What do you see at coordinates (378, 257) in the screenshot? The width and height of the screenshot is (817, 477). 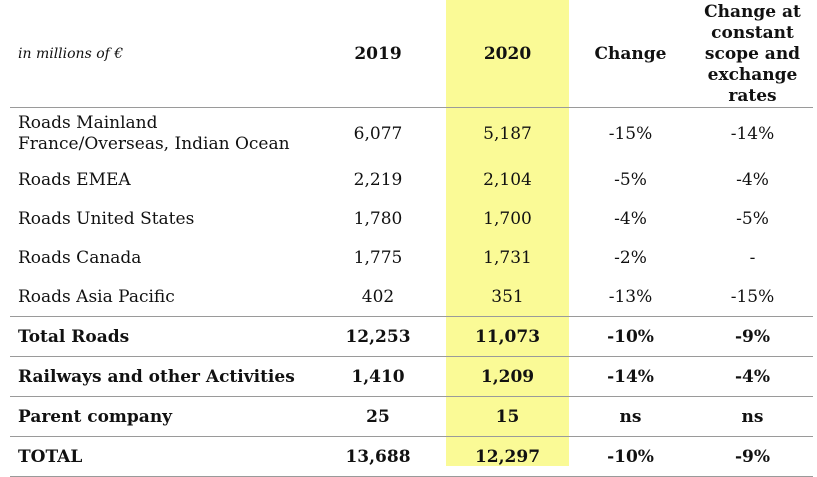 I see `cell-2019: 1,775` at bounding box center [378, 257].